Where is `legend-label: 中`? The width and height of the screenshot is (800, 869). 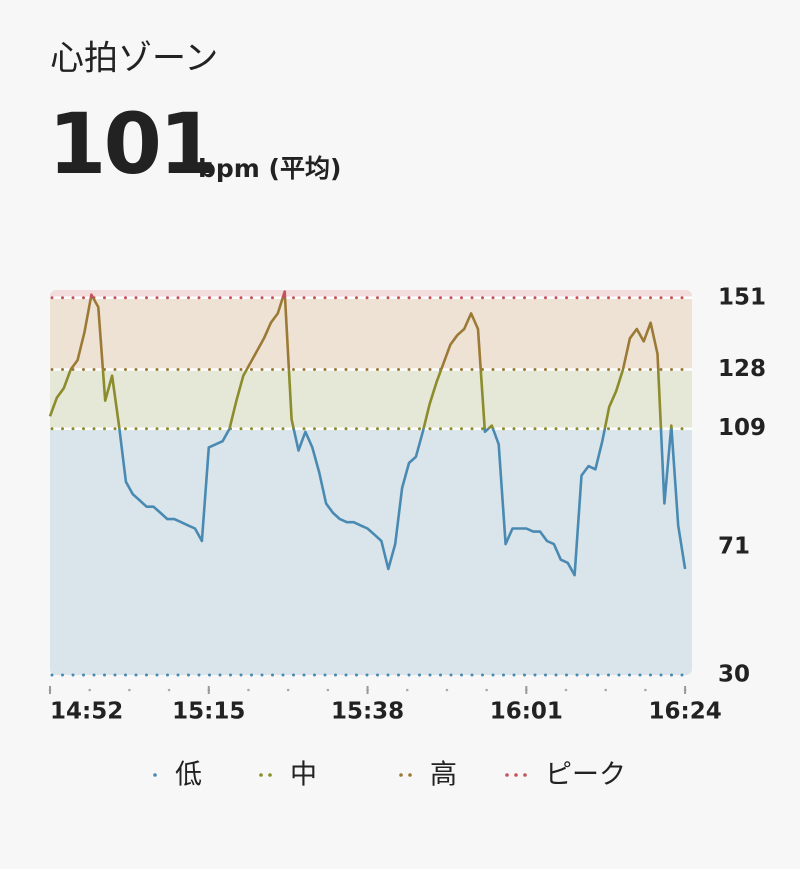
legend-label: 中 is located at coordinates (303, 775).